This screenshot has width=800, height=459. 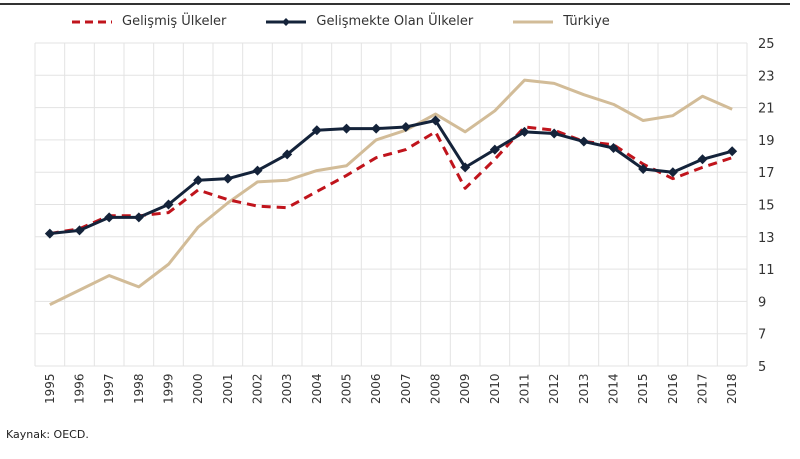 What do you see at coordinates (766, 206) in the screenshot?
I see `y-tick-label: 15` at bounding box center [766, 206].